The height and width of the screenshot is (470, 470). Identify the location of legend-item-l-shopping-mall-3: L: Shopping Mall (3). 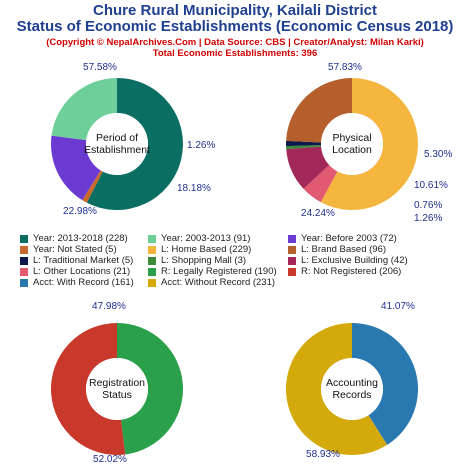
(197, 260).